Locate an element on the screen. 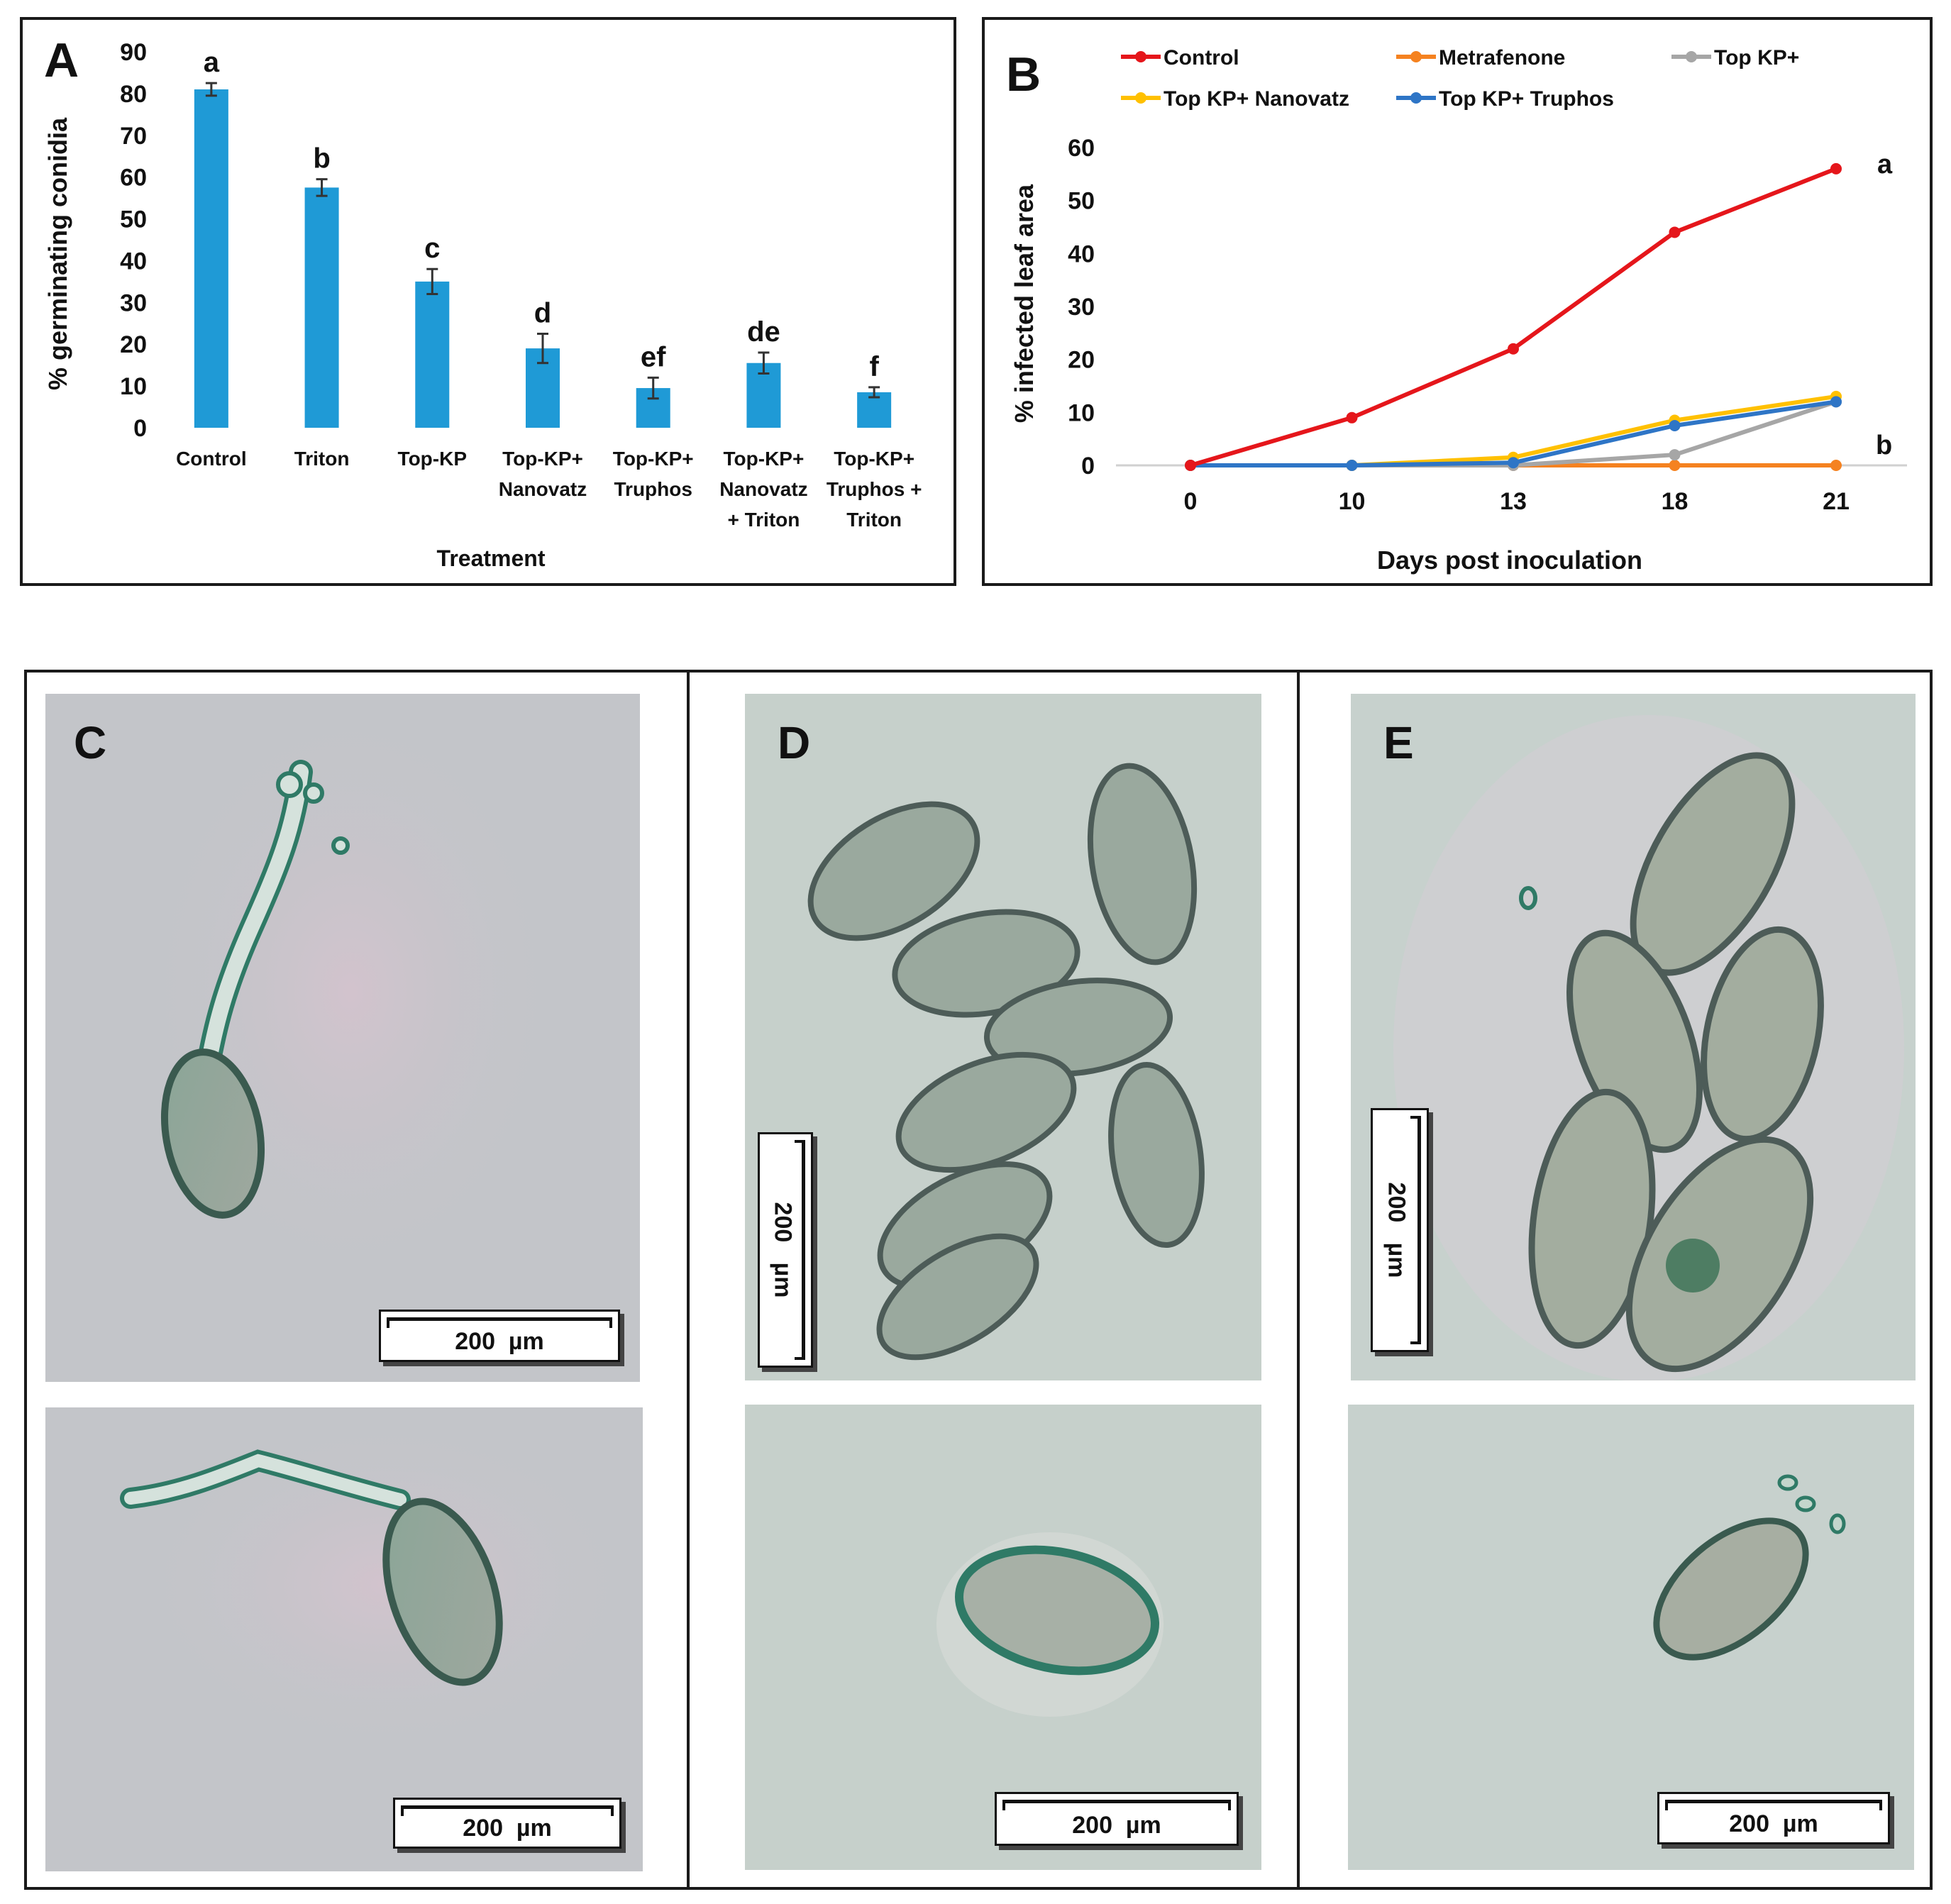  x-tick-label: Truphos + is located at coordinates (874, 489).